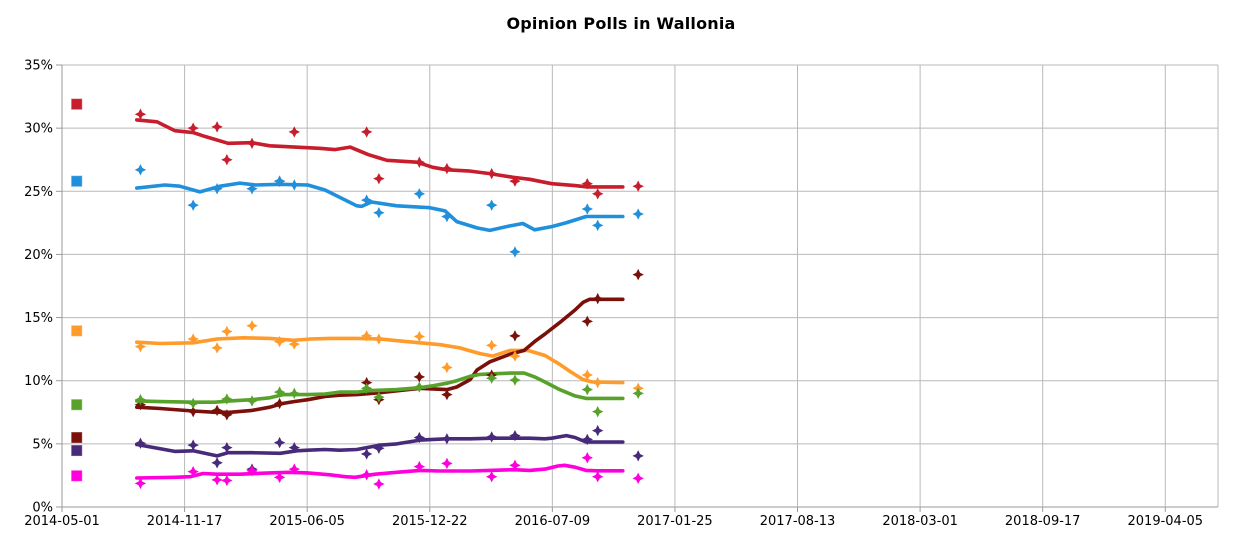 The width and height of the screenshot is (1242, 542). I want to click on x-axis-tick-label: 2014-05-01, so click(62, 521).